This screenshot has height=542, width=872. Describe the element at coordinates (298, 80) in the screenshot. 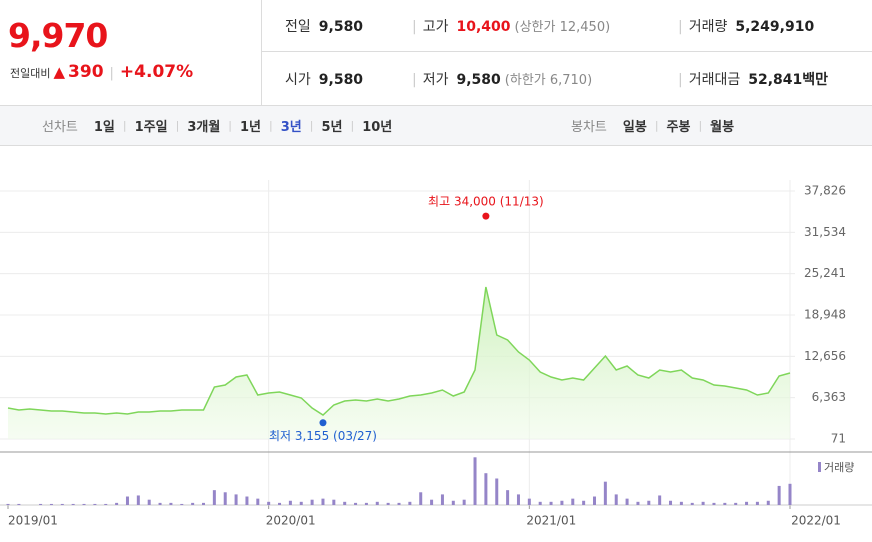

I see `stat-label: 시가` at that location.